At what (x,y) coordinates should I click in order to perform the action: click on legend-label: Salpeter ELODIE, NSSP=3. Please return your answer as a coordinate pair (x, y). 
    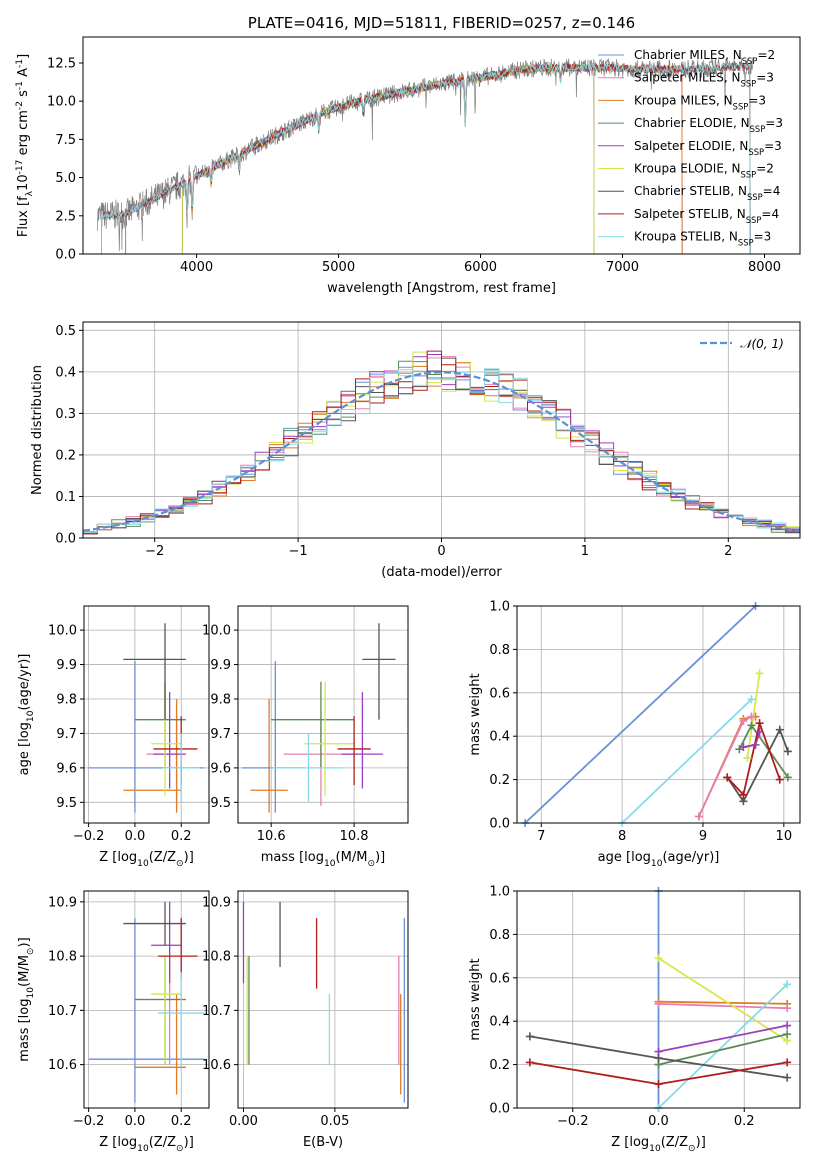
    Looking at the image, I should click on (708, 148).